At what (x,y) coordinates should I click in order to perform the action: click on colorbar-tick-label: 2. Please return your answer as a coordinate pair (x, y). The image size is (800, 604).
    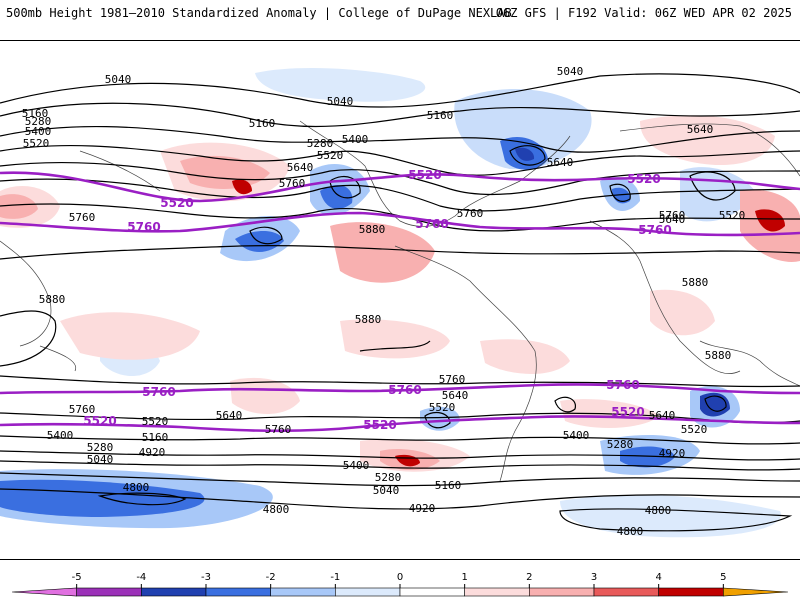
    Looking at the image, I should click on (529, 577).